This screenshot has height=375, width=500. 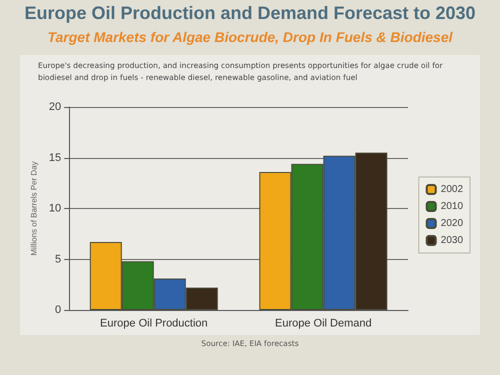 I want to click on y-tick-label: 15, so click(x=55, y=158).